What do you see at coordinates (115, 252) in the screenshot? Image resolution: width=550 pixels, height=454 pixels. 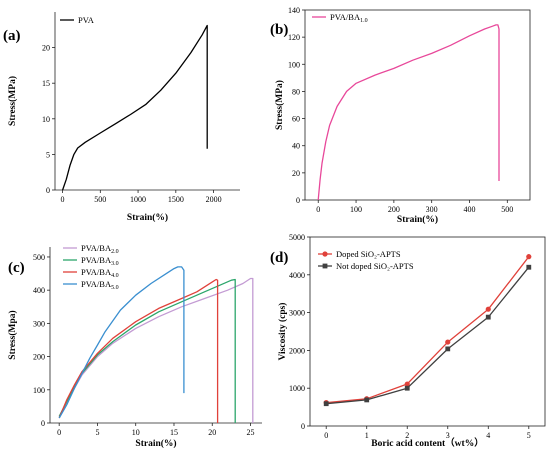 I see `legend-label-subscript: 2.0` at bounding box center [115, 252].